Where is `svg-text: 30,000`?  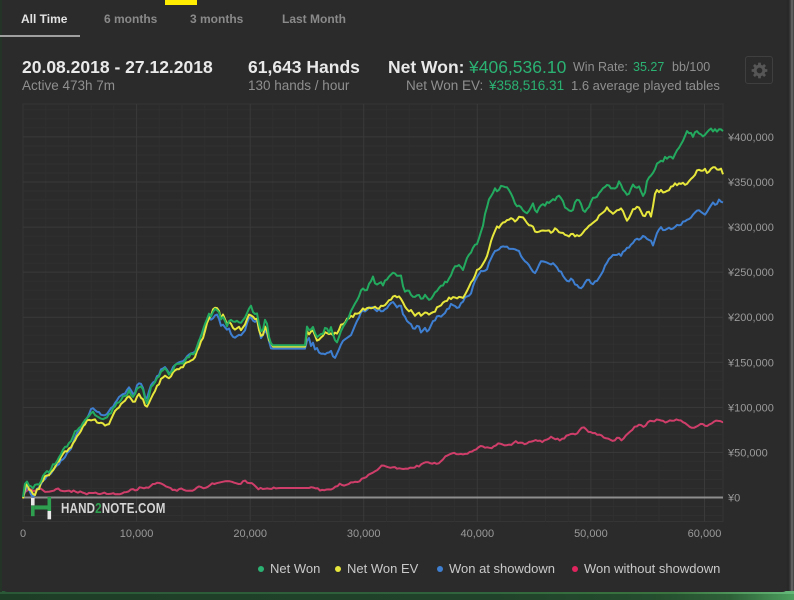 svg-text: 30,000 is located at coordinates (364, 534).